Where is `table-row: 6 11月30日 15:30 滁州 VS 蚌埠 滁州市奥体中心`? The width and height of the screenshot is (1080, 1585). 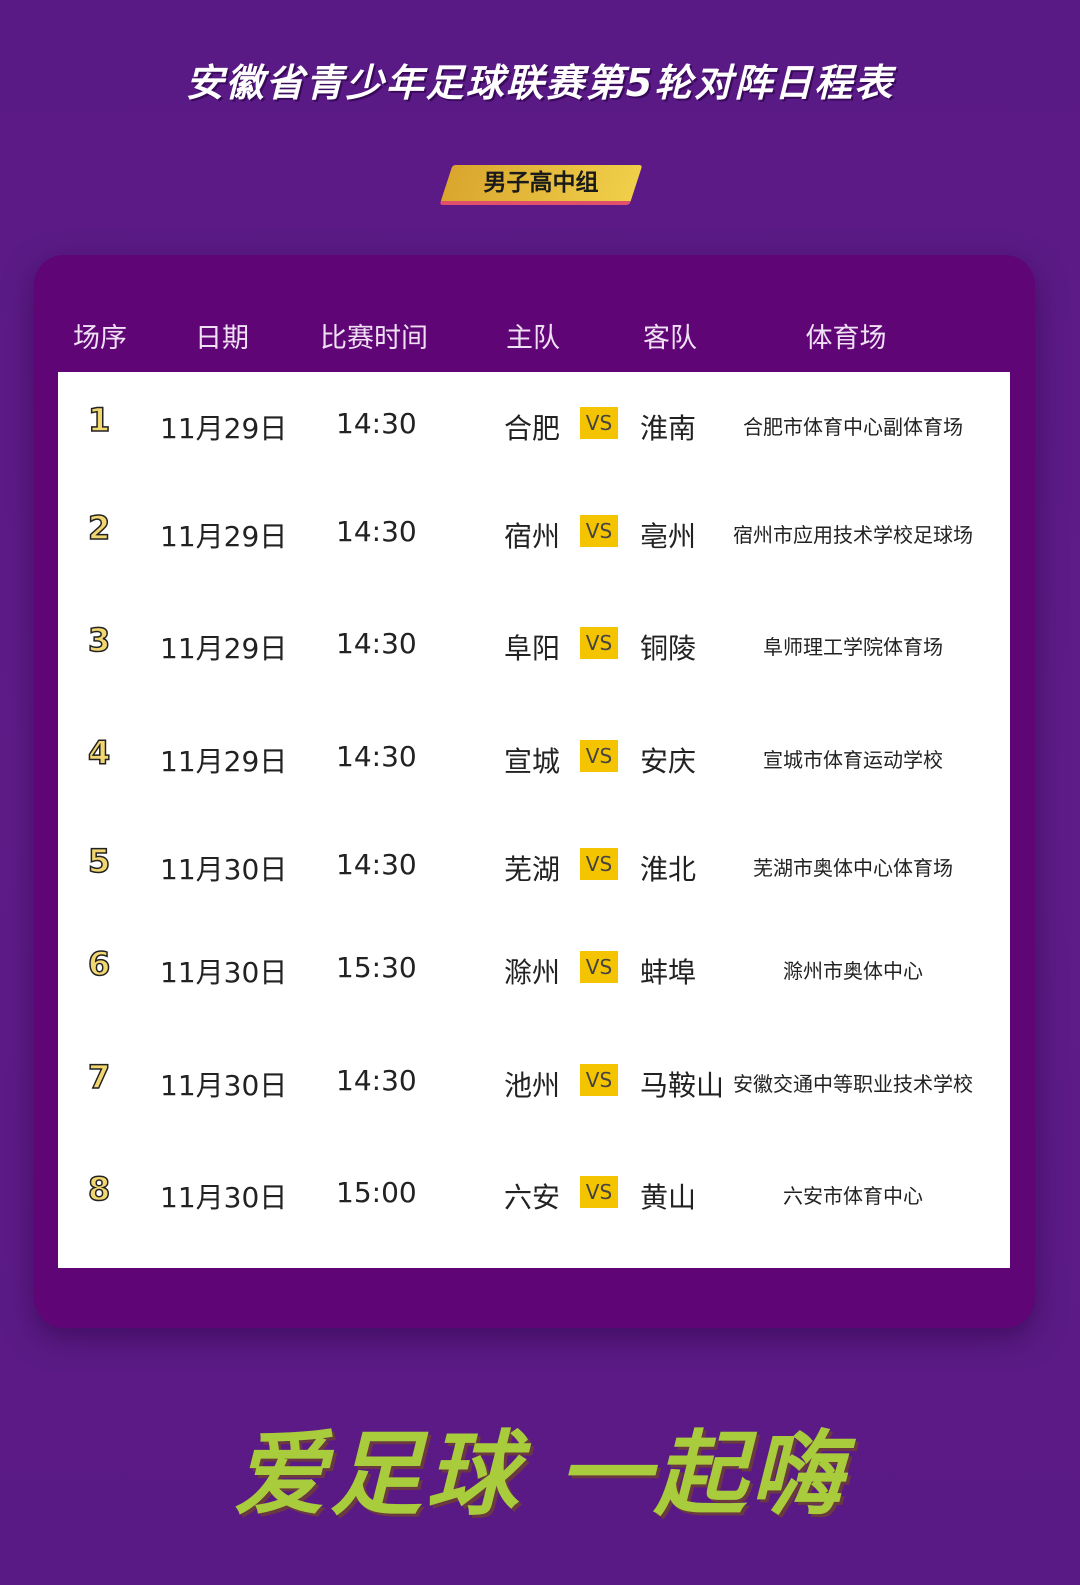 table-row: 6 11月30日 15:30 滁州 VS 蚌埠 滁州市奥体中心 is located at coordinates (534, 969).